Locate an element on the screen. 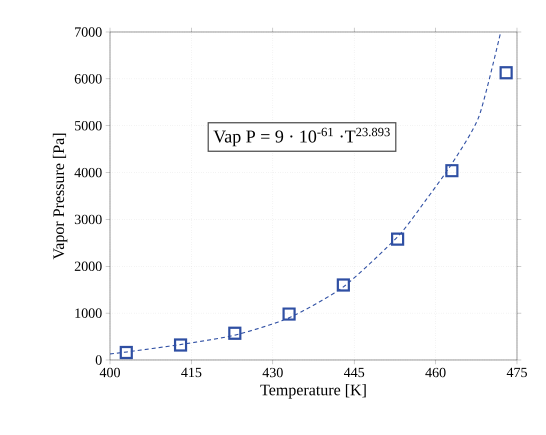 The width and height of the screenshot is (546, 435). y-tick-label: 5000 is located at coordinates (88, 125).